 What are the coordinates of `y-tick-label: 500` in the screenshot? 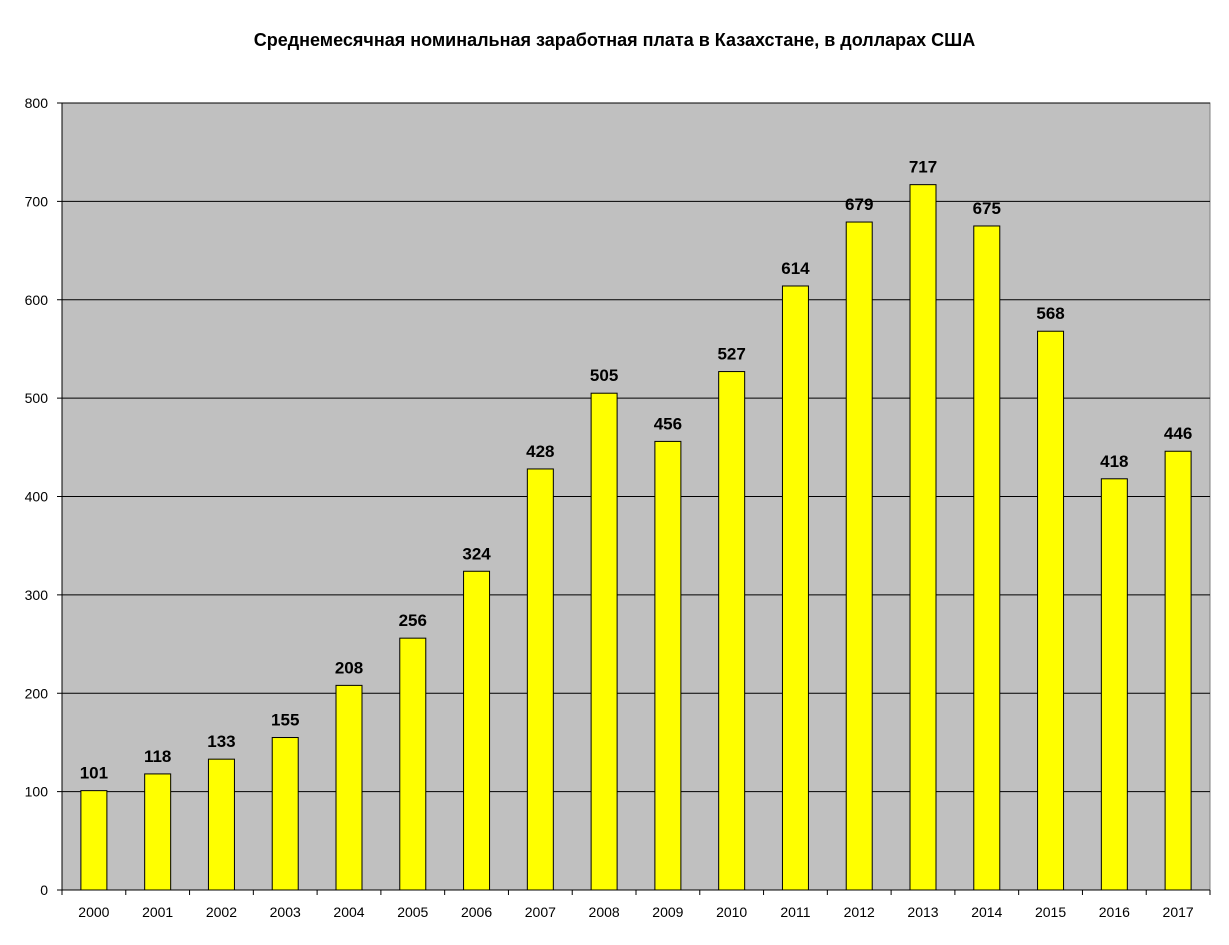 It's located at (37, 398).